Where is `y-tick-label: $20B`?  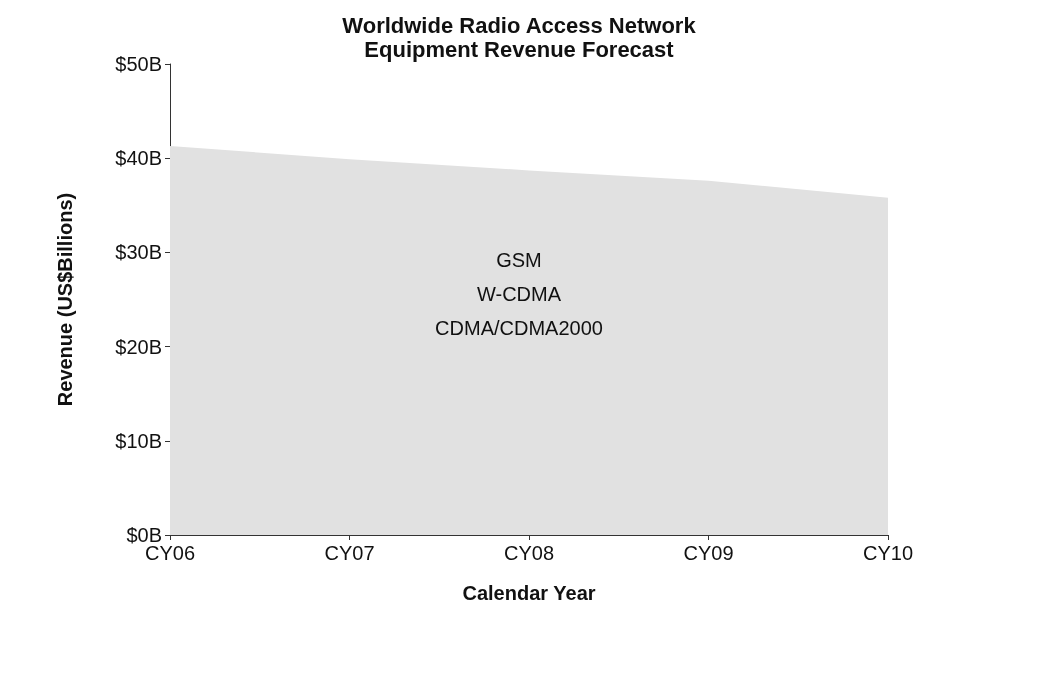 y-tick-label: $20B is located at coordinates (138, 346).